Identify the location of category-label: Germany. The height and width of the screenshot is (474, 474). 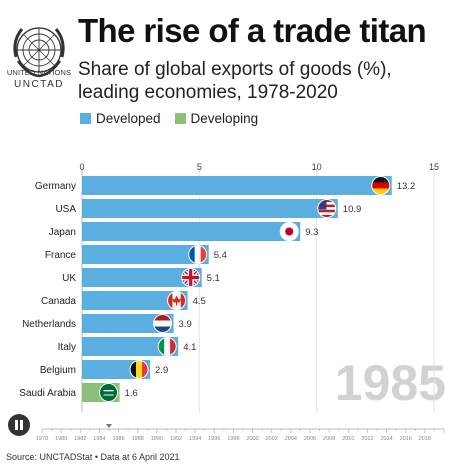
(55, 186).